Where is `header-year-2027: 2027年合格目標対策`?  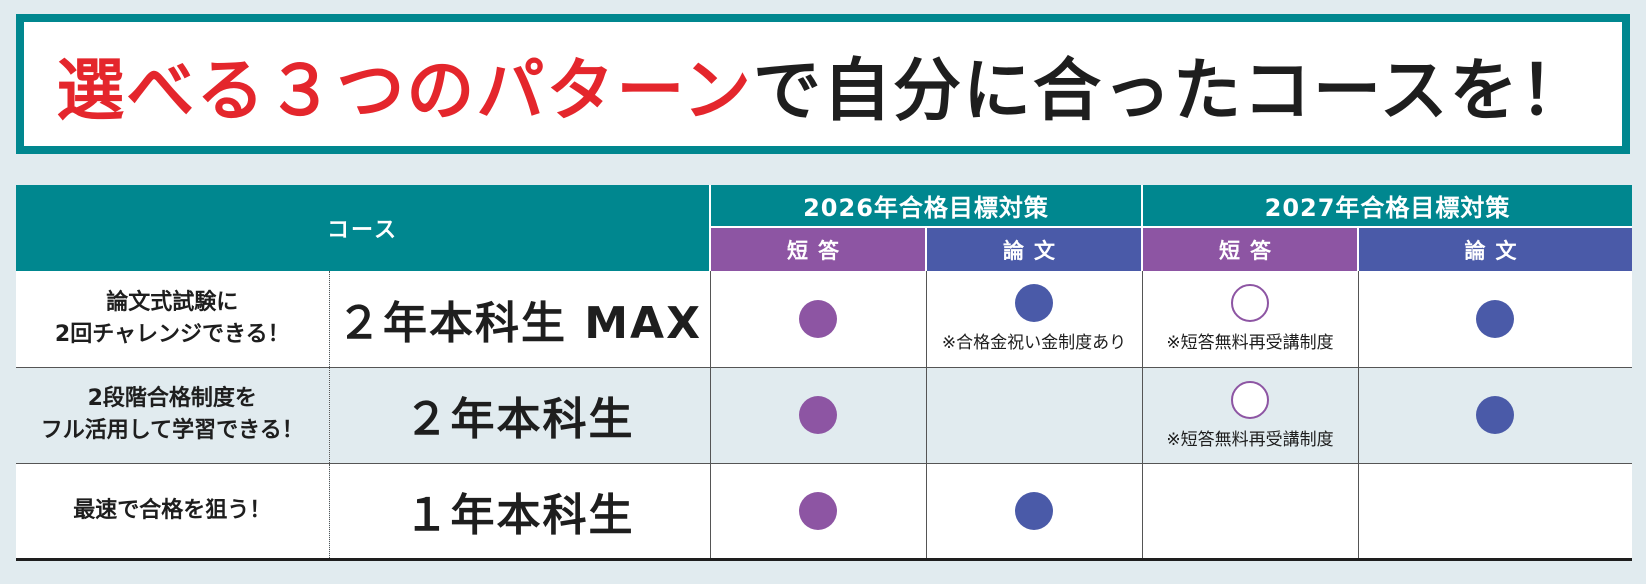 header-year-2027: 2027年合格目標対策 is located at coordinates (1387, 206).